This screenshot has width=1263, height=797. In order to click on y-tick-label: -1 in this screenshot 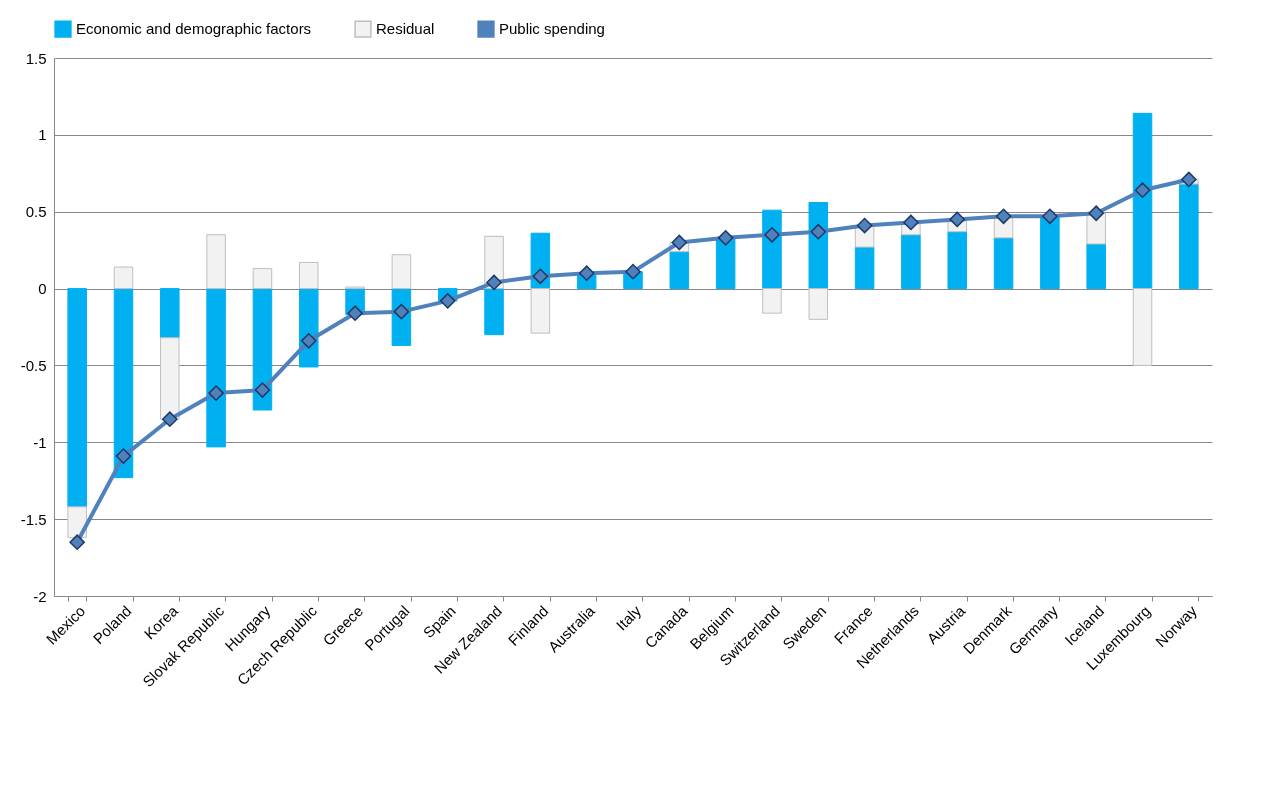, I will do `click(40, 442)`.